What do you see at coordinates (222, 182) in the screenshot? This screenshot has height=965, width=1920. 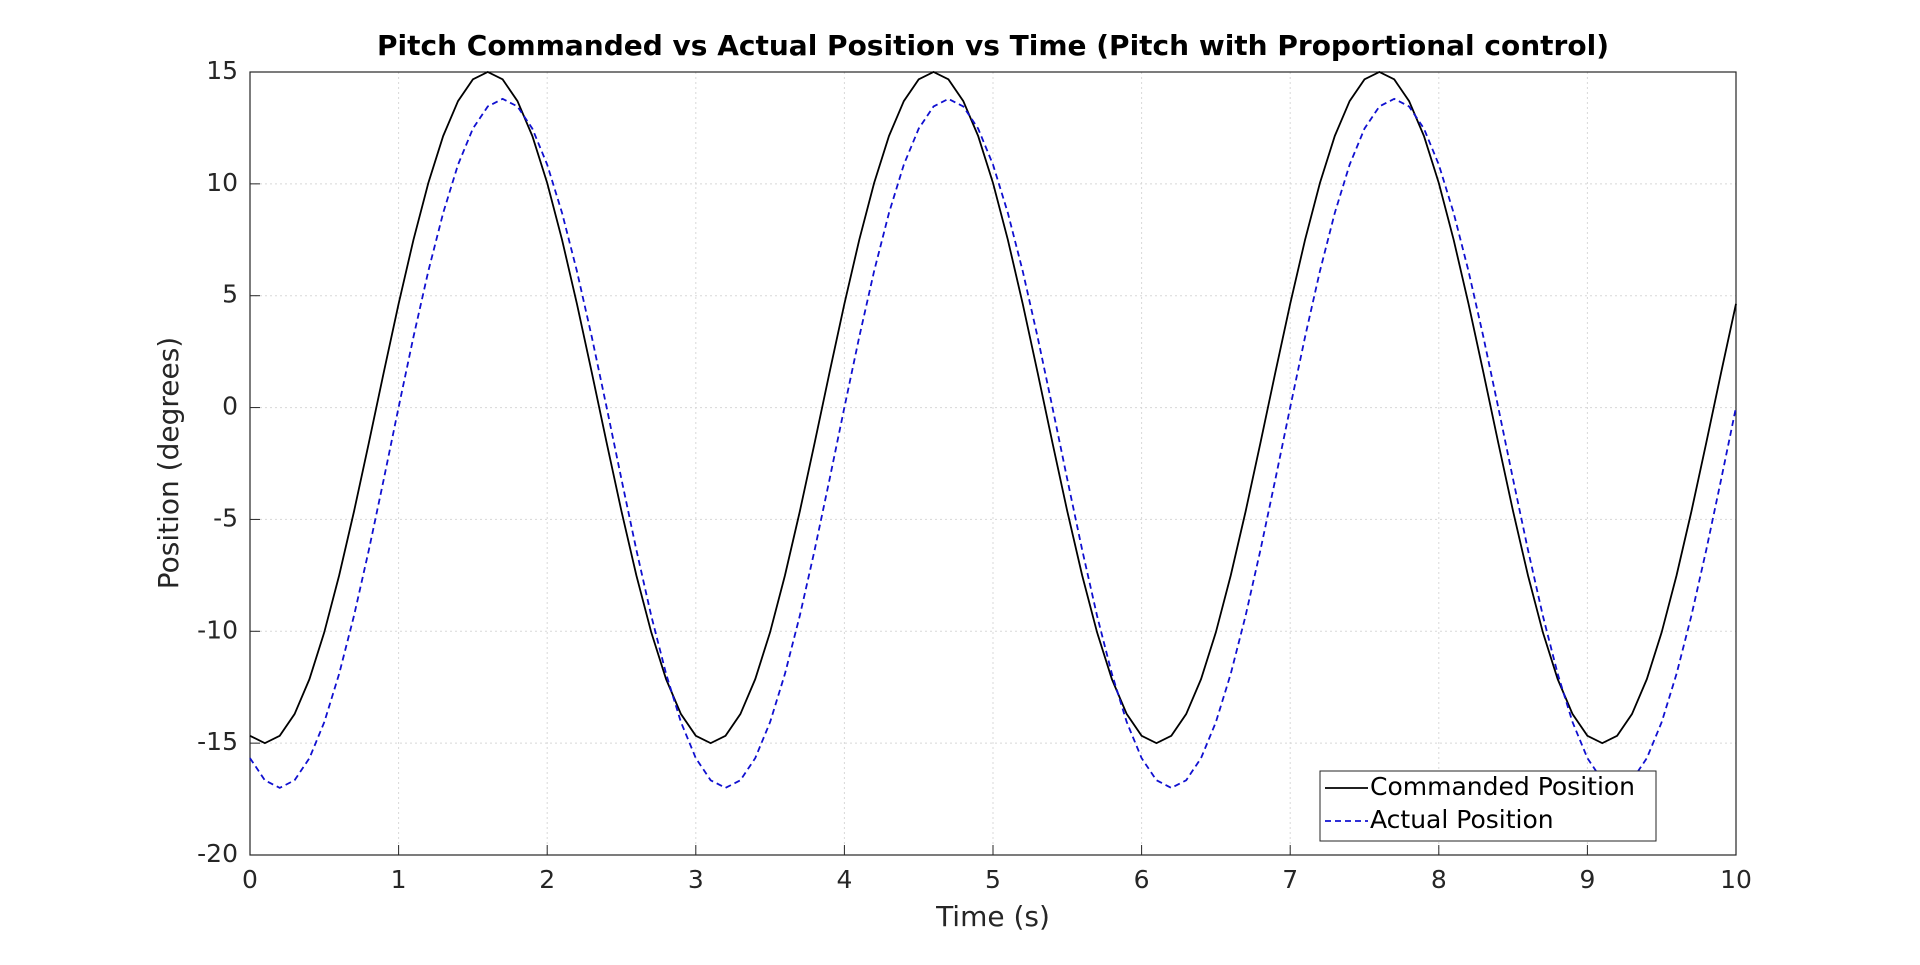 I see `y-tick-label: 10` at bounding box center [222, 182].